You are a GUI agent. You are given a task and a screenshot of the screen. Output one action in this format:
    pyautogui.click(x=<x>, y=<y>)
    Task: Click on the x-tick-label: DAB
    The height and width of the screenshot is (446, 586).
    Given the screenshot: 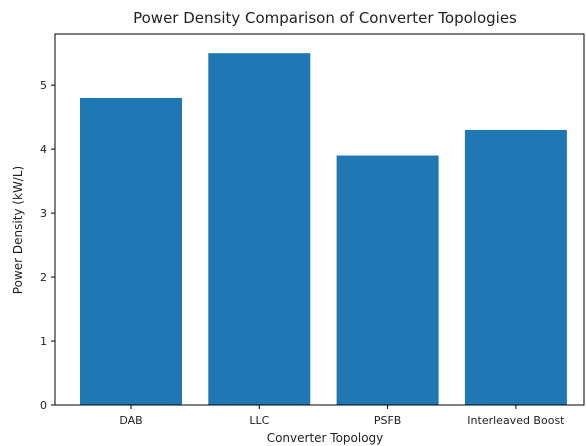 What is the action you would take?
    pyautogui.click(x=130, y=420)
    